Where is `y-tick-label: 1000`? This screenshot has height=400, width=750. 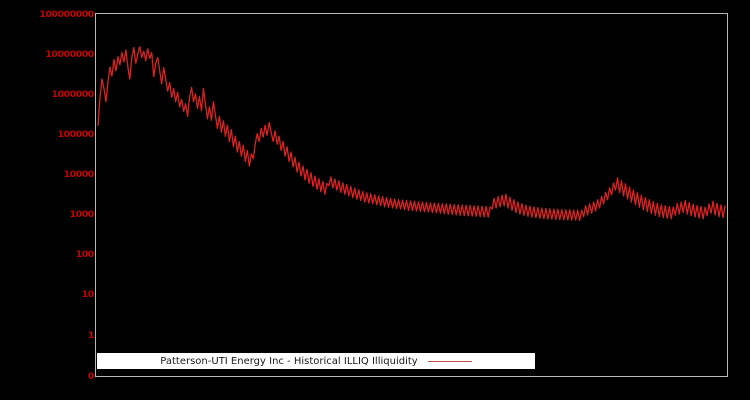 y-tick-label: 1000 is located at coordinates (81, 215).